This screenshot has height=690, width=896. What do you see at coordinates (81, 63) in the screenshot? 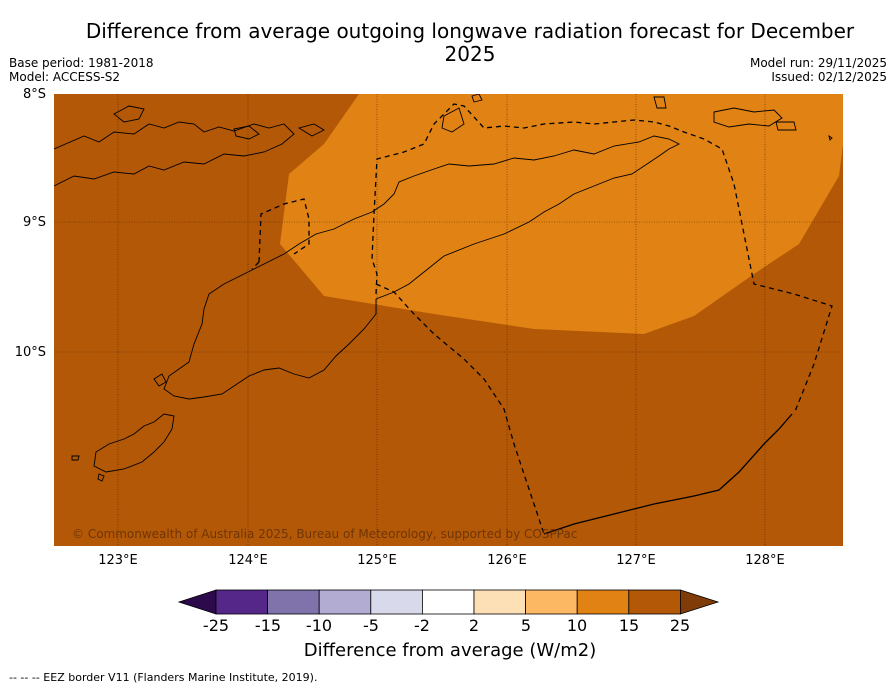
I see `base-period: Base period: 1981-2018` at bounding box center [81, 63].